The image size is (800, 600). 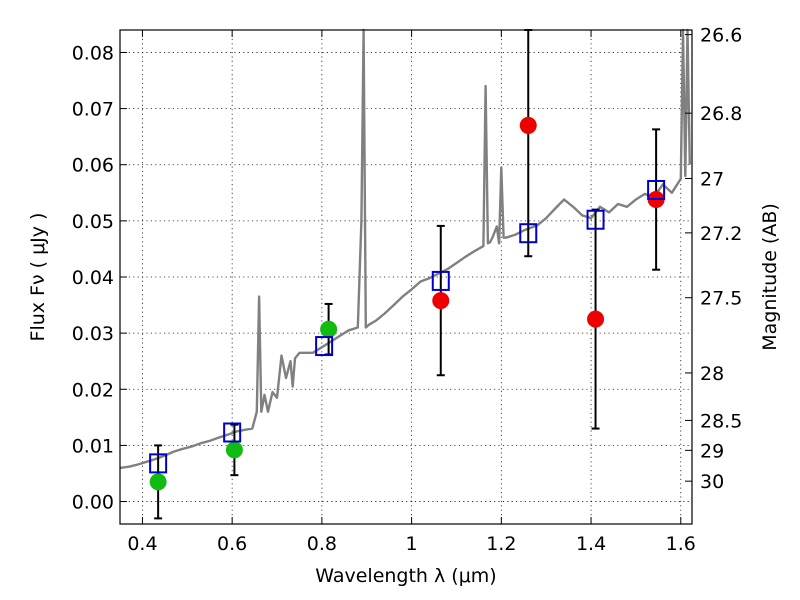 What do you see at coordinates (770, 277) in the screenshot?
I see `right-axis-label: Magnitude (AB)` at bounding box center [770, 277].